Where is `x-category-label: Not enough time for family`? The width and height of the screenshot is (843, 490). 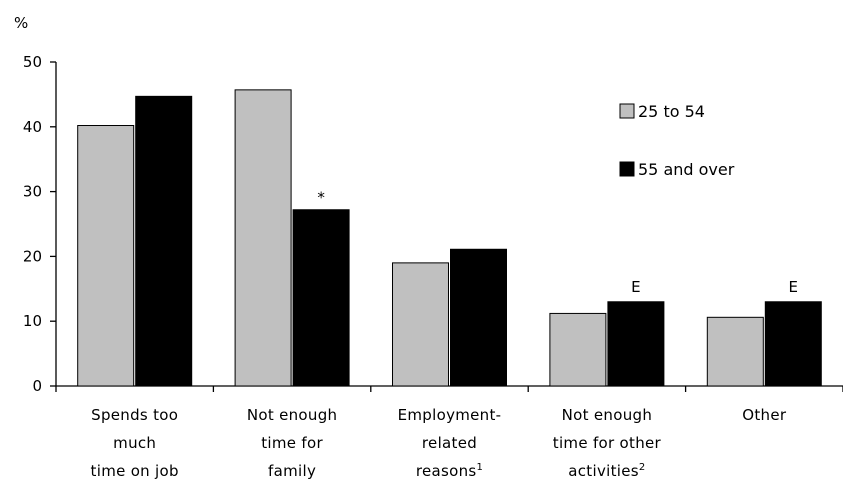
x-category-label: Not enough time for family is located at coordinates (292, 443).